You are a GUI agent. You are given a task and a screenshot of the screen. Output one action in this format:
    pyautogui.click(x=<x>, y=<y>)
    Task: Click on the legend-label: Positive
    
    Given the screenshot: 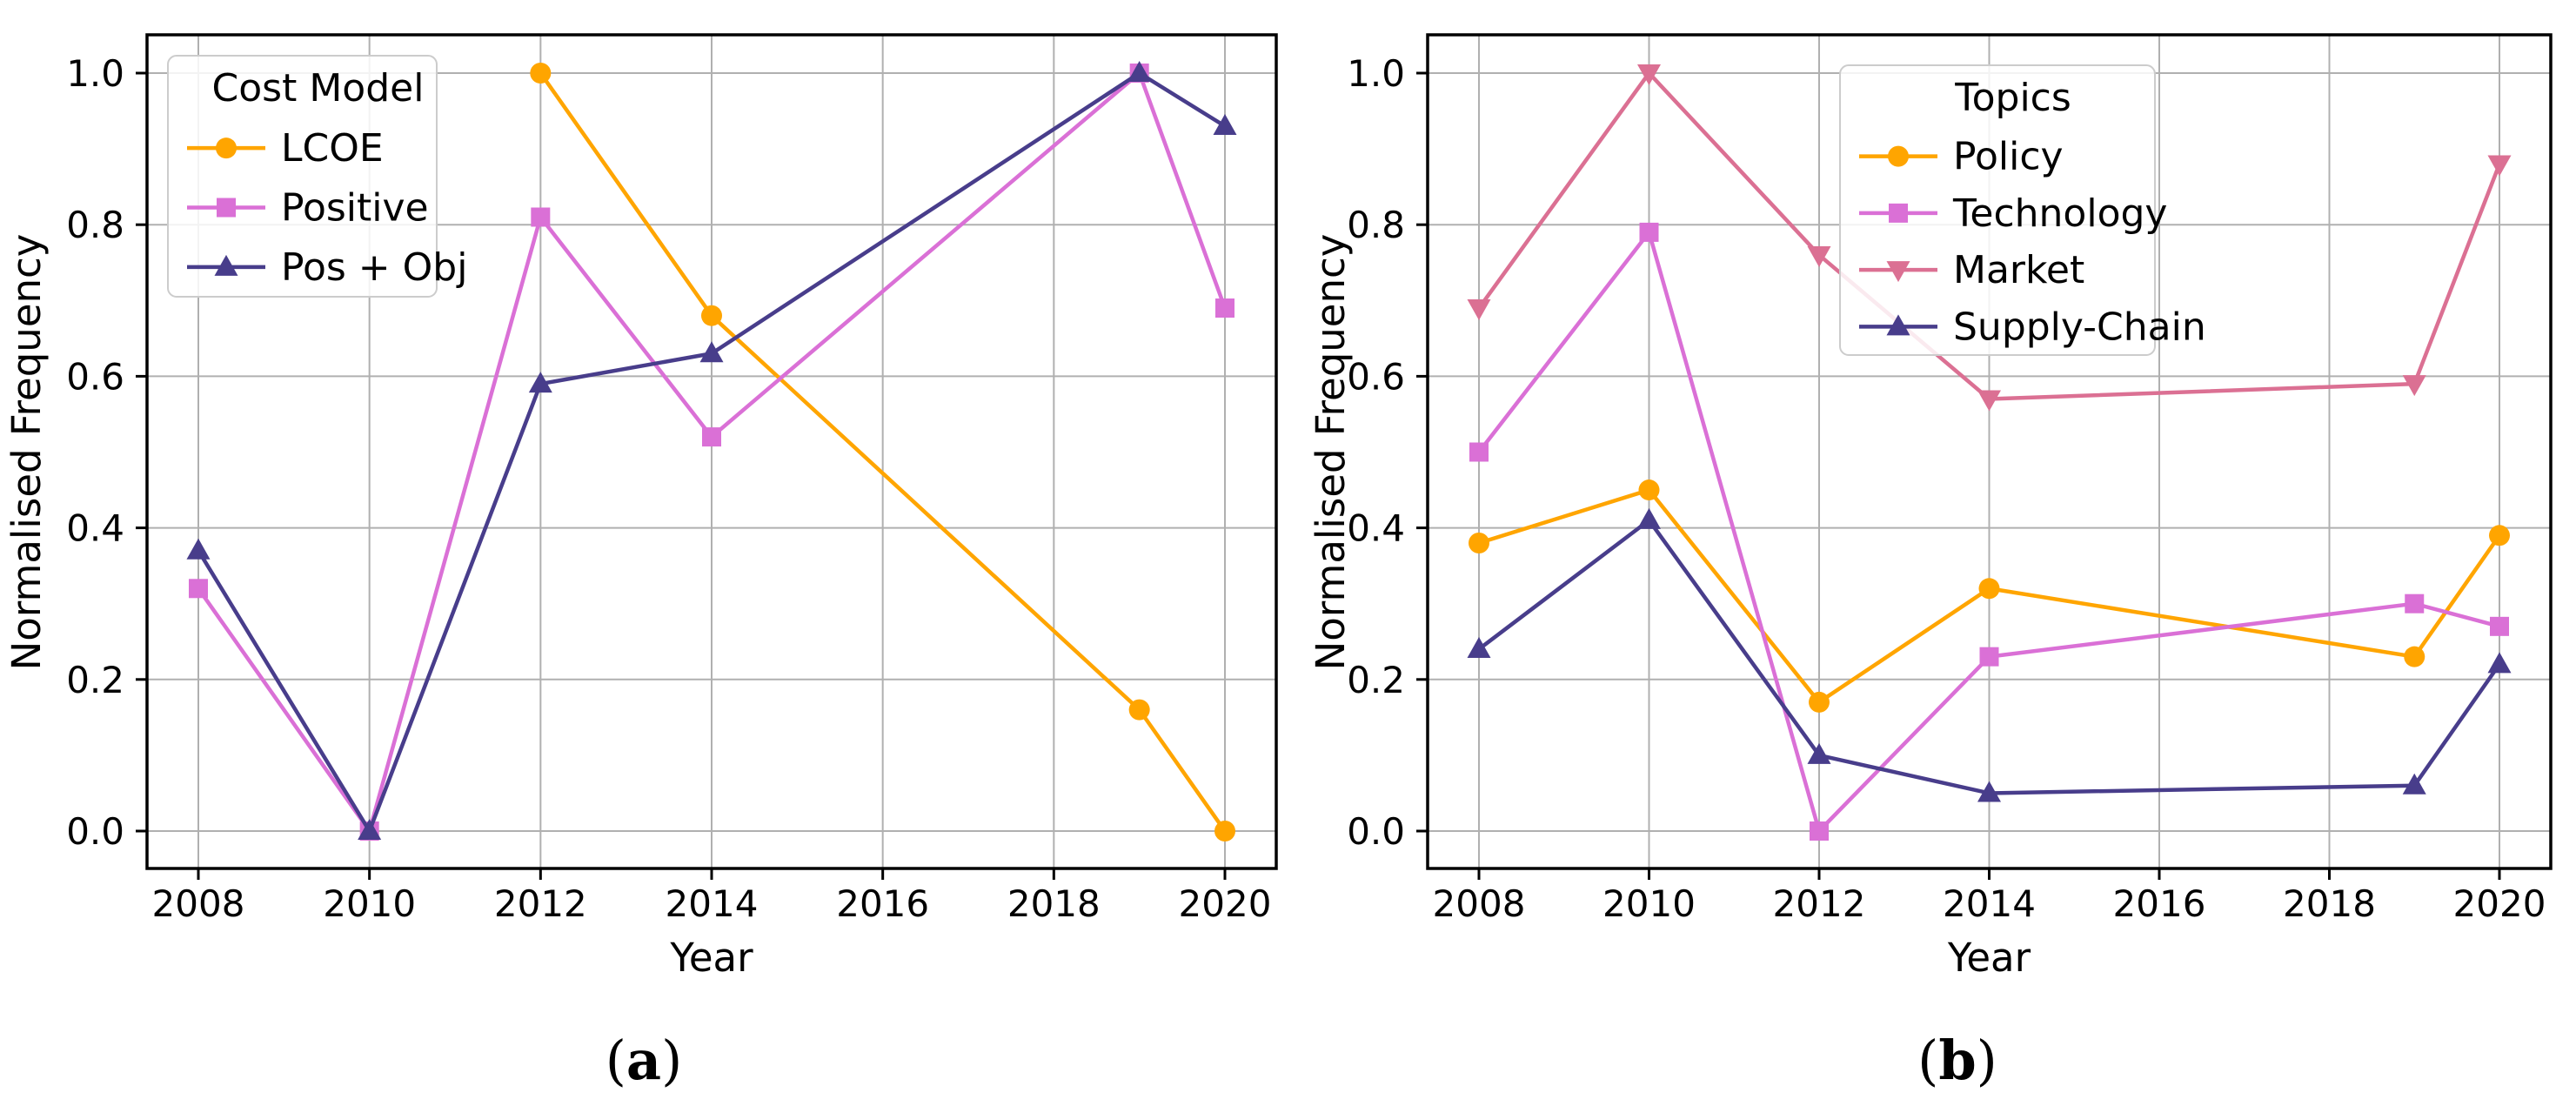 What is the action you would take?
    pyautogui.click(x=355, y=208)
    